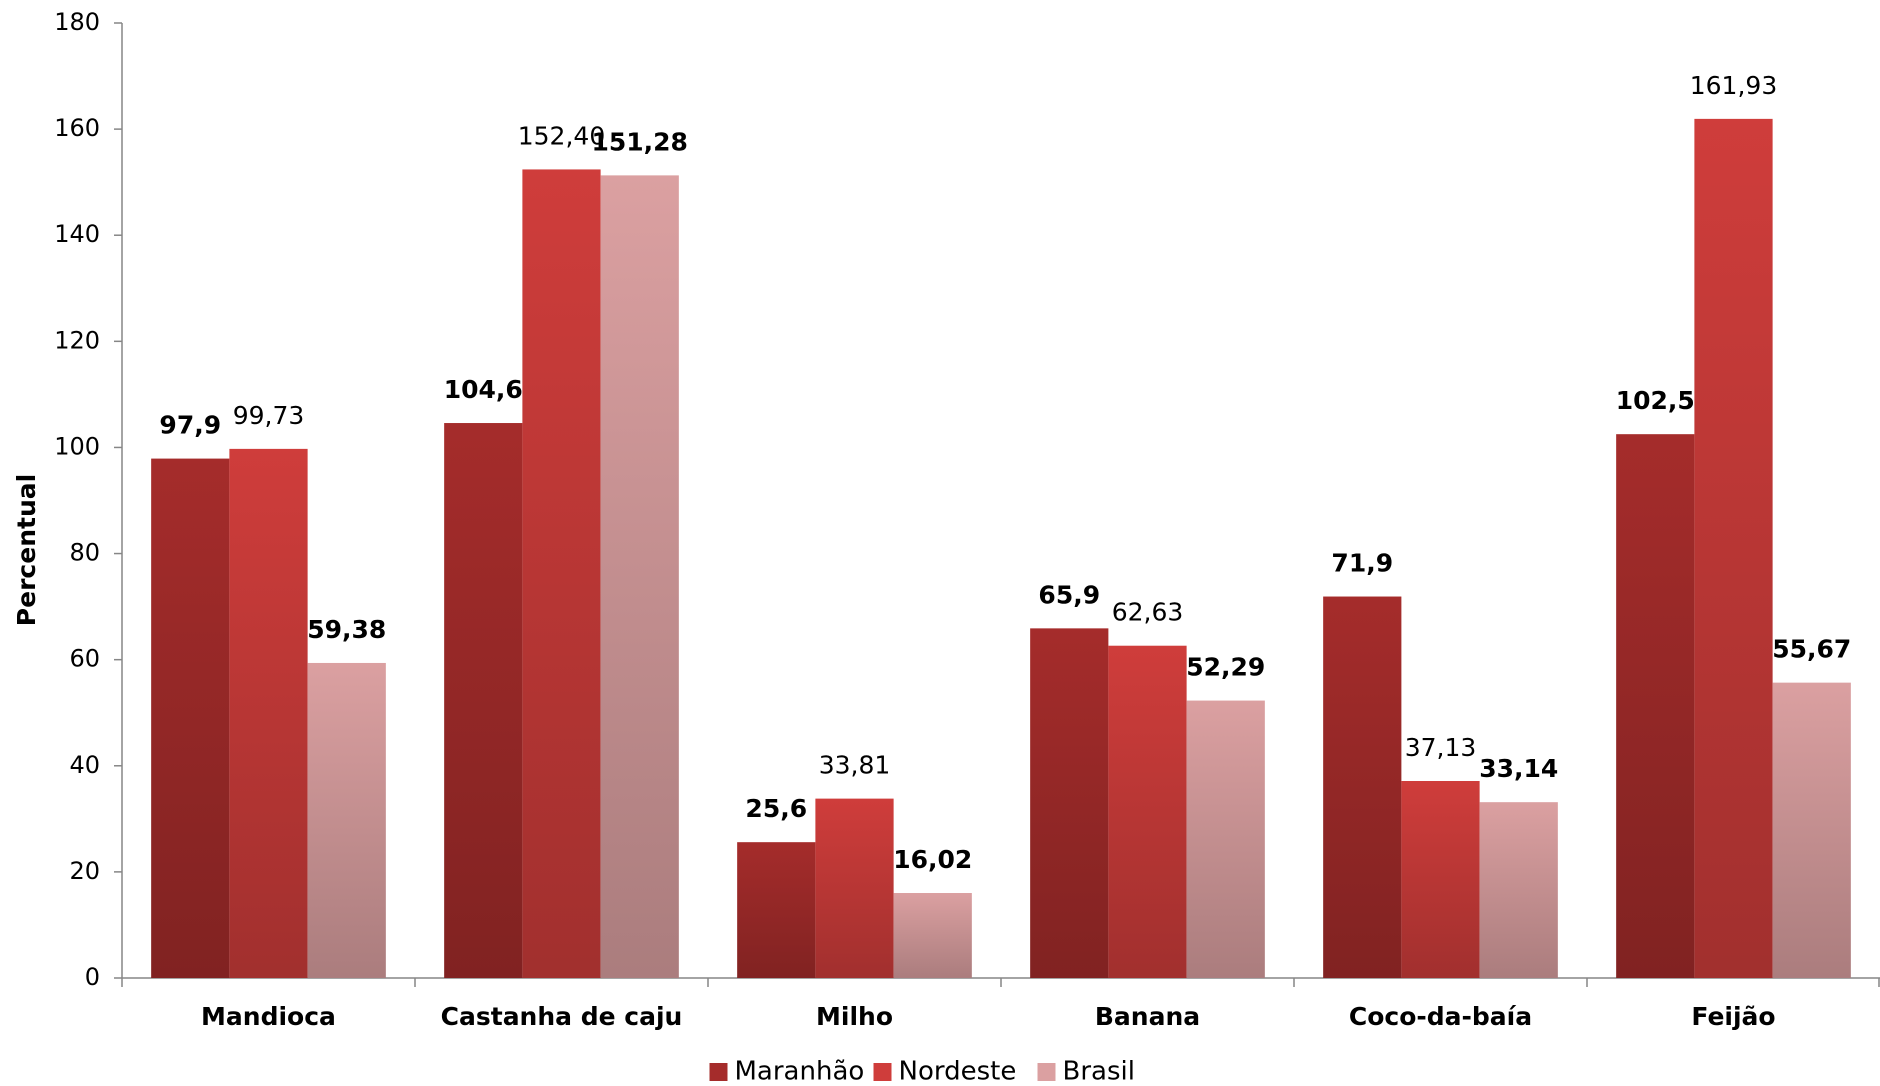 This screenshot has height=1086, width=1880. I want to click on value-label: 16,02, so click(932, 859).